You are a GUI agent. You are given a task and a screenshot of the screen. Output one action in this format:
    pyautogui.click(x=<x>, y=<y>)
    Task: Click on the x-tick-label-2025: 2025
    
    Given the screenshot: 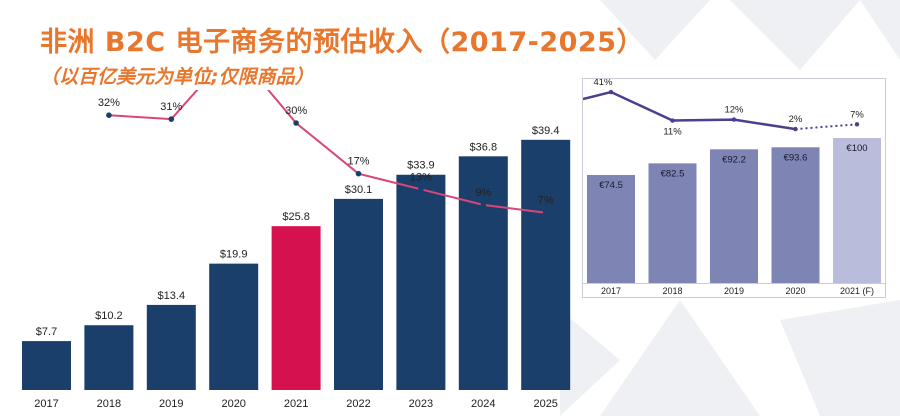 What is the action you would take?
    pyautogui.click(x=545, y=404)
    